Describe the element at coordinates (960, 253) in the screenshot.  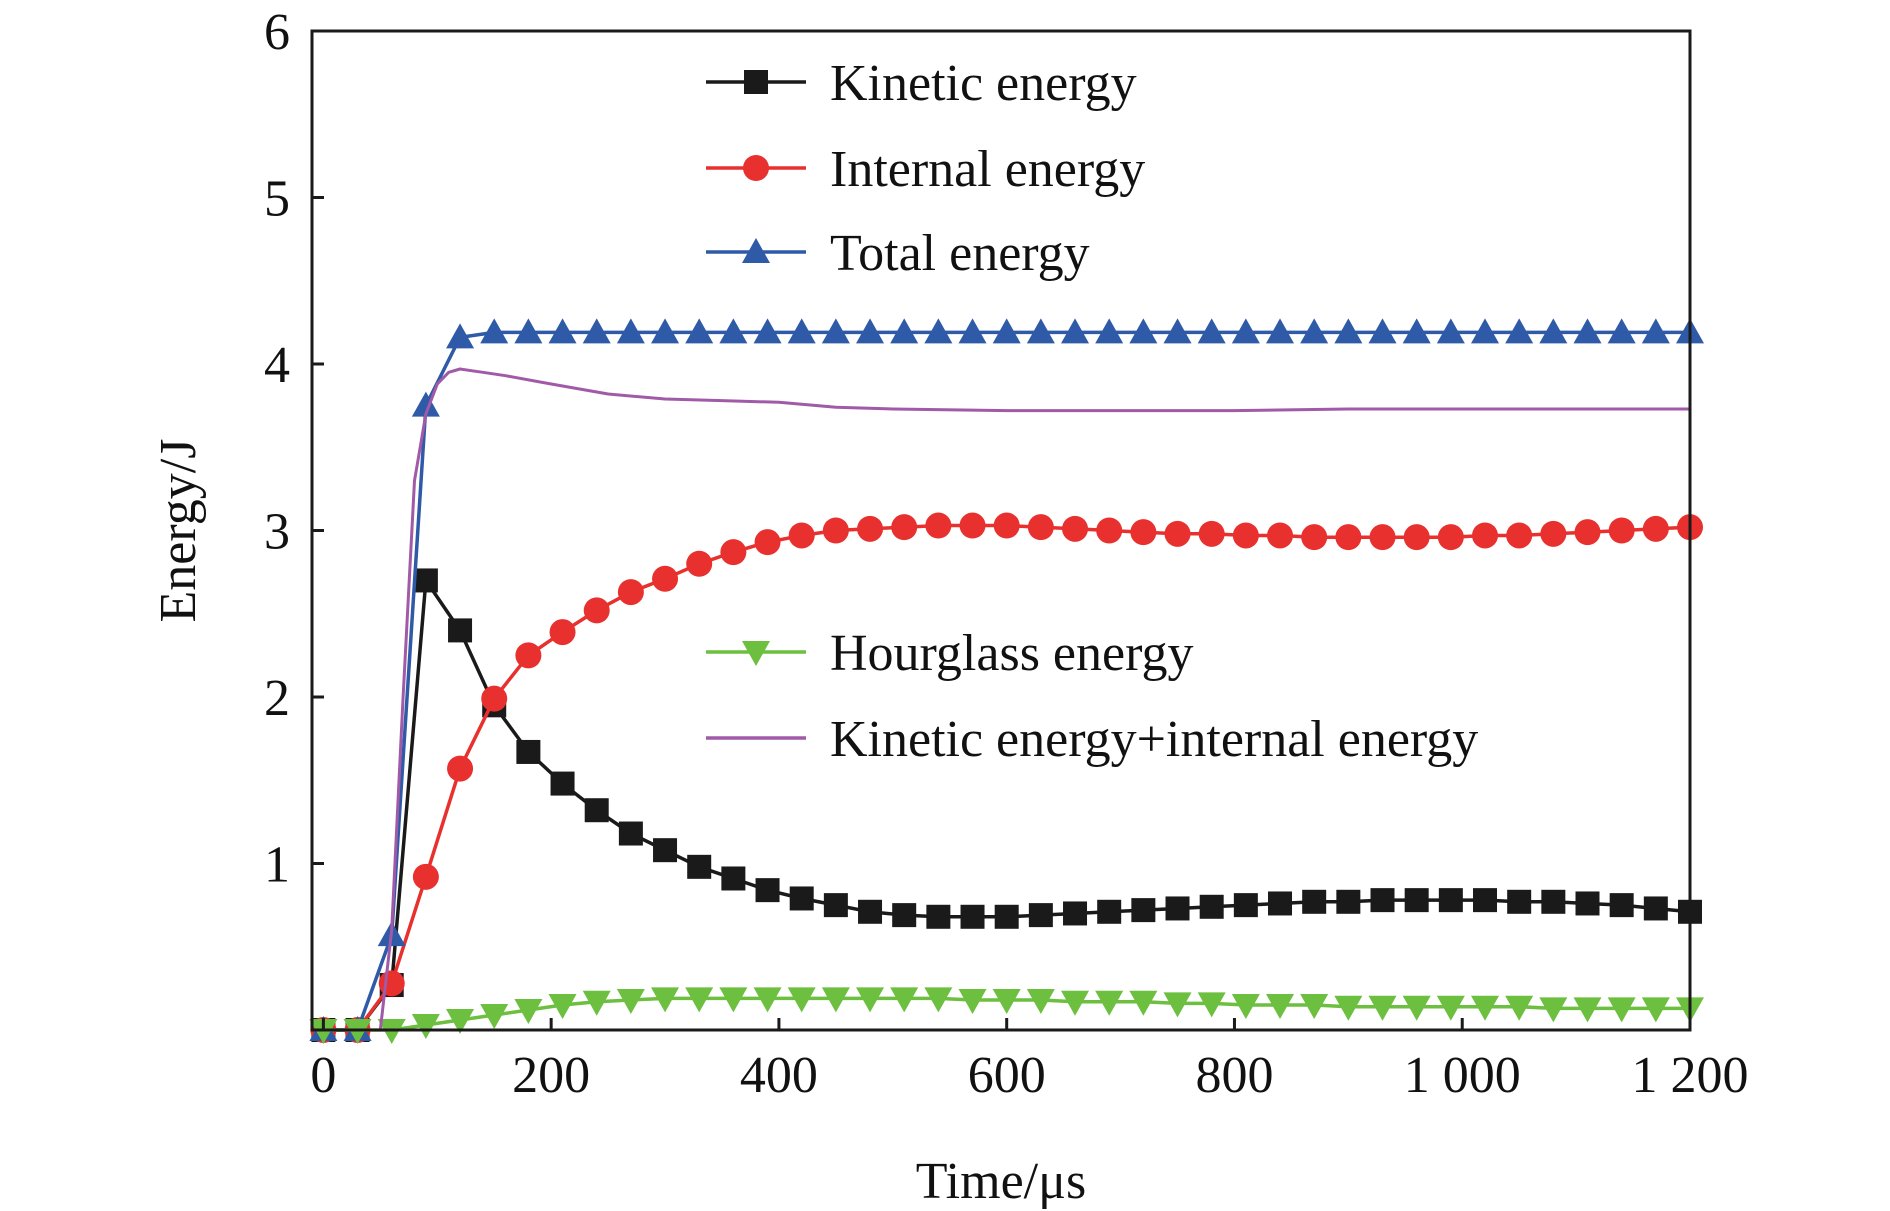
I see `legend-label: Total energy` at that location.